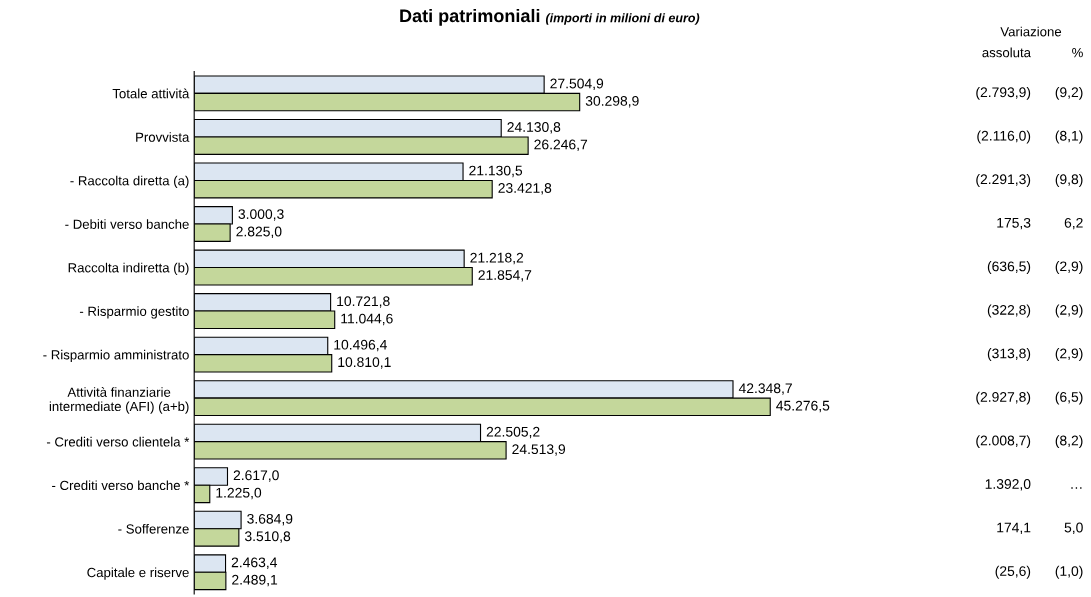 The image size is (1091, 597). What do you see at coordinates (1013, 572) in the screenshot?
I see `text: (25,6)` at bounding box center [1013, 572].